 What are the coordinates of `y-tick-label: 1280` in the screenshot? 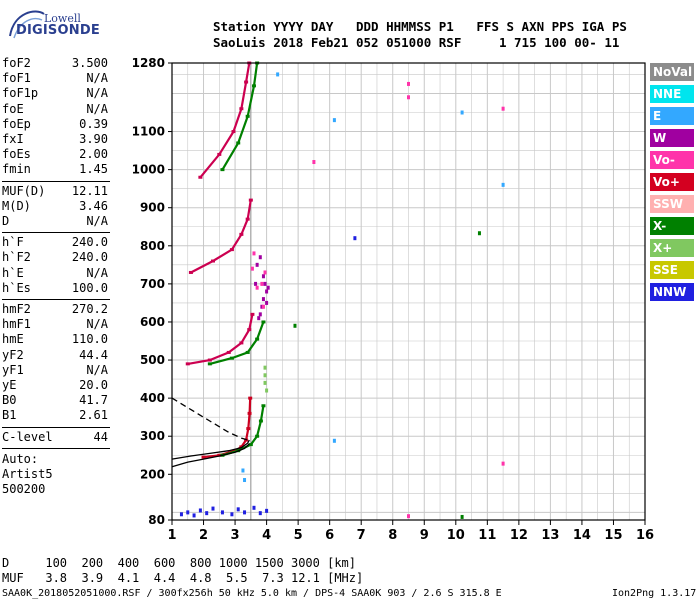 It's located at (148, 63).